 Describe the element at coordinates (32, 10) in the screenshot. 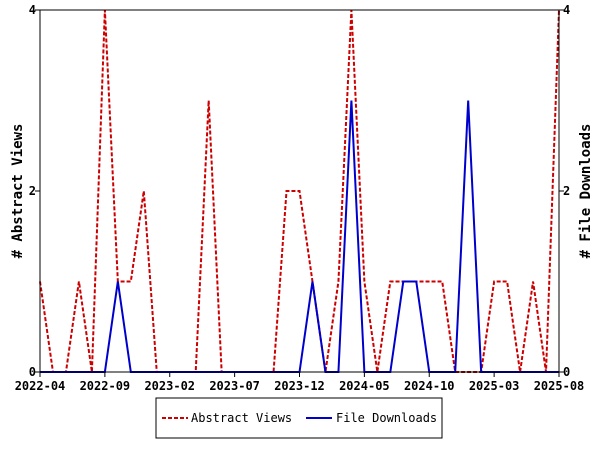

I see `y-tick-label-left: 4` at that location.